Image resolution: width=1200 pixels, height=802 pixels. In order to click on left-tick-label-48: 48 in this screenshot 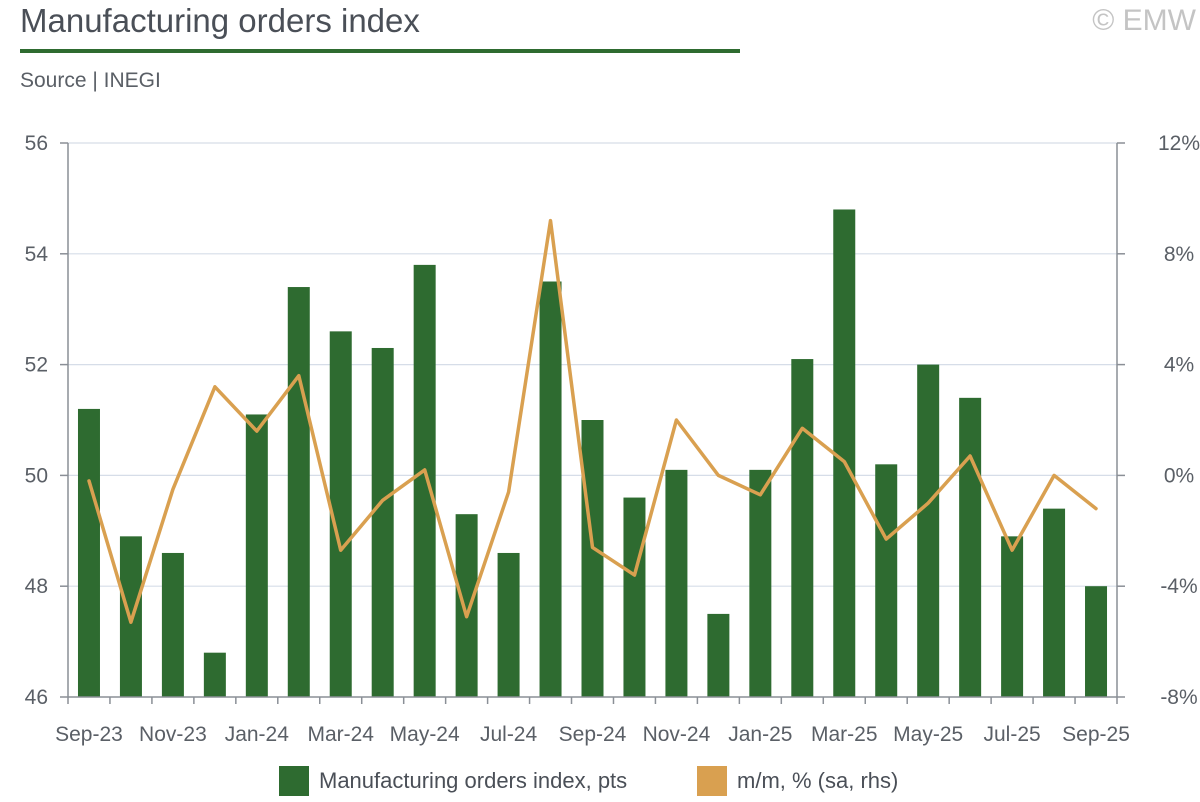, I will do `click(36, 586)`.